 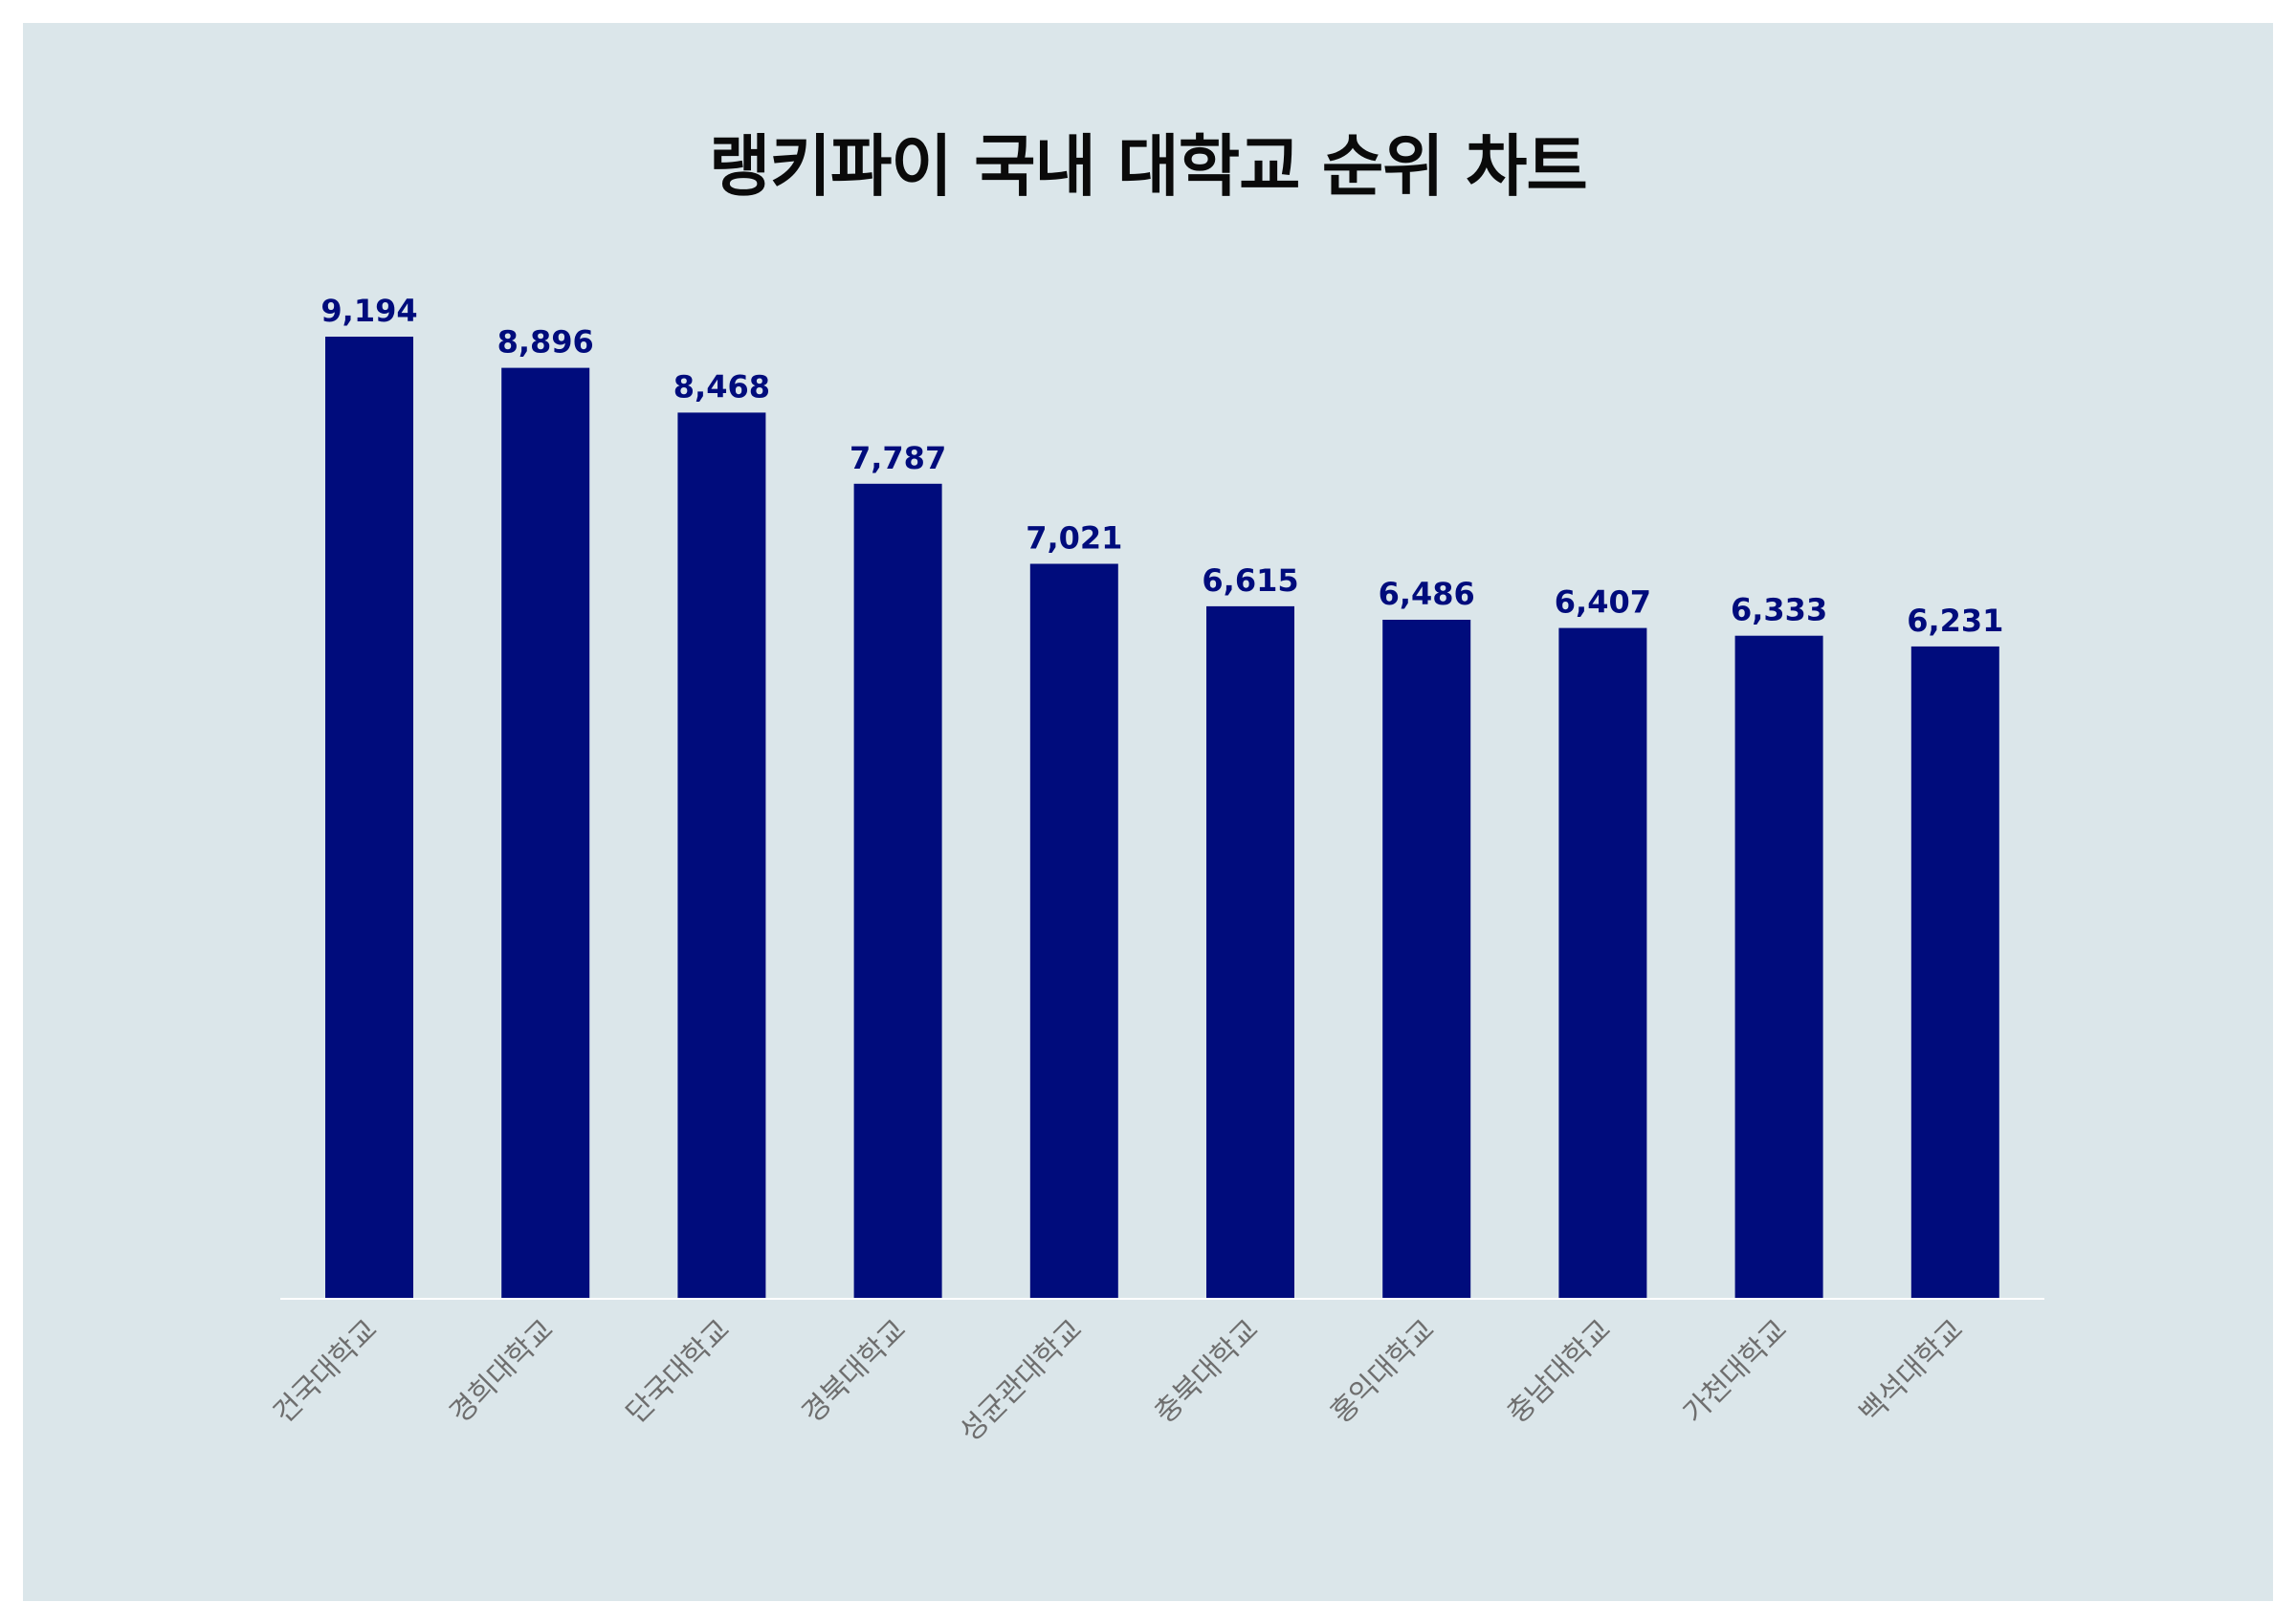 What do you see at coordinates (855, 1372) in the screenshot?
I see `x-tick-label-4: 경북대학교` at bounding box center [855, 1372].